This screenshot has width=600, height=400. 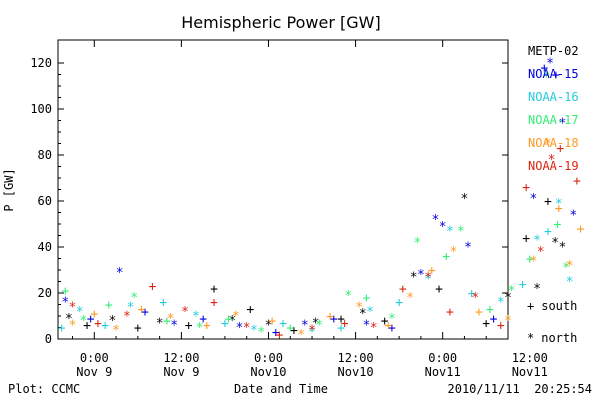 What do you see at coordinates (530, 338) in the screenshot?
I see `marker-legend-symbol: *` at bounding box center [530, 338].